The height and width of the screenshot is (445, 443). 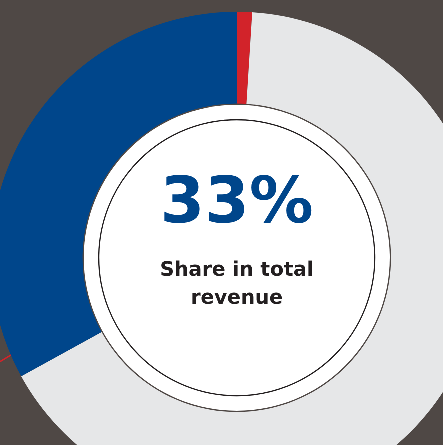 I want to click on text: Share in total revenue, so click(x=237, y=283).